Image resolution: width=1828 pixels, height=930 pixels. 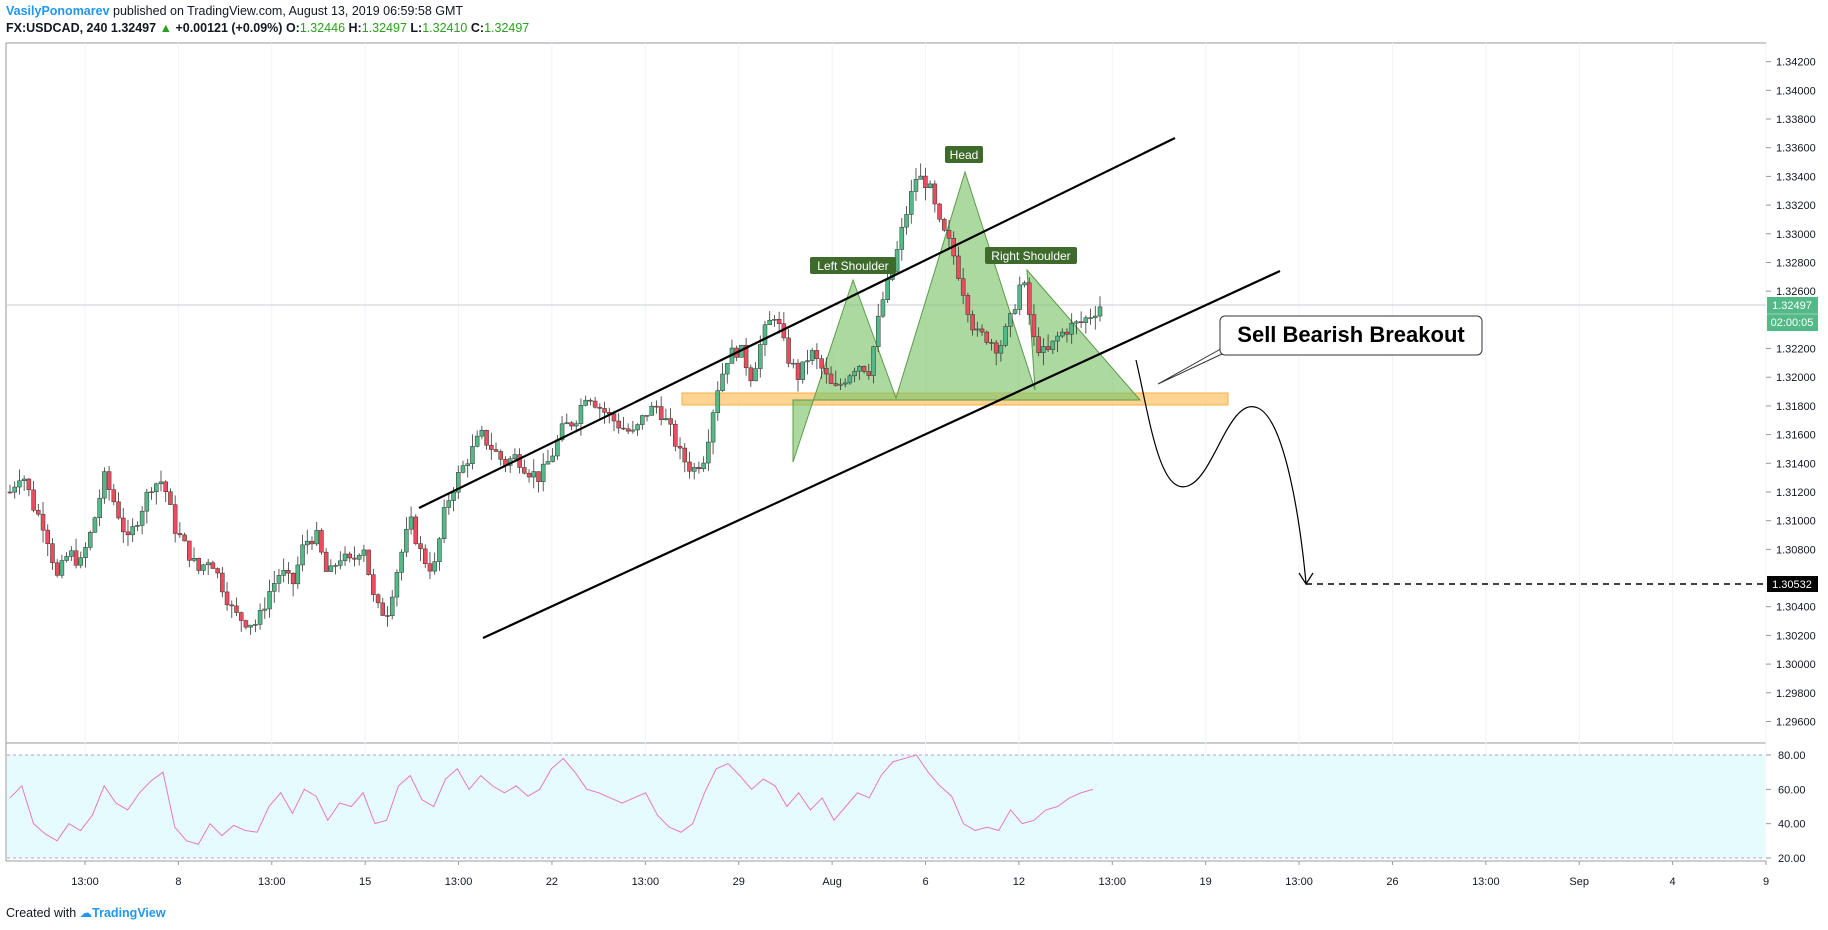 What do you see at coordinates (551, 799) in the screenshot?
I see `rsi-line` at bounding box center [551, 799].